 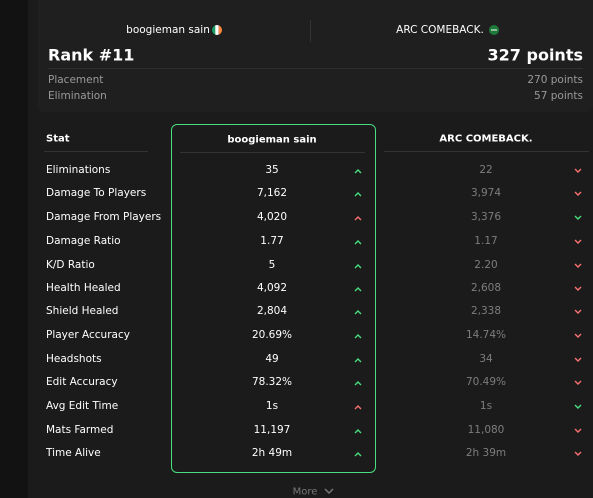 I want to click on player2-value: 70.49%, so click(x=486, y=382).